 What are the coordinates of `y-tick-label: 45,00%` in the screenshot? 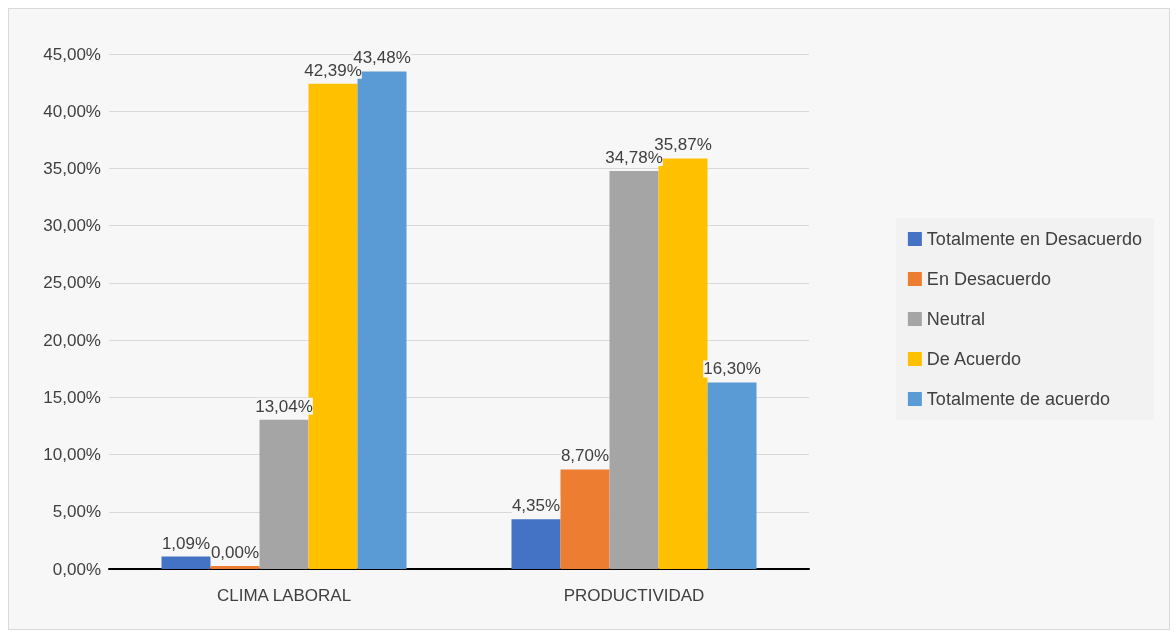 It's located at (72, 54).